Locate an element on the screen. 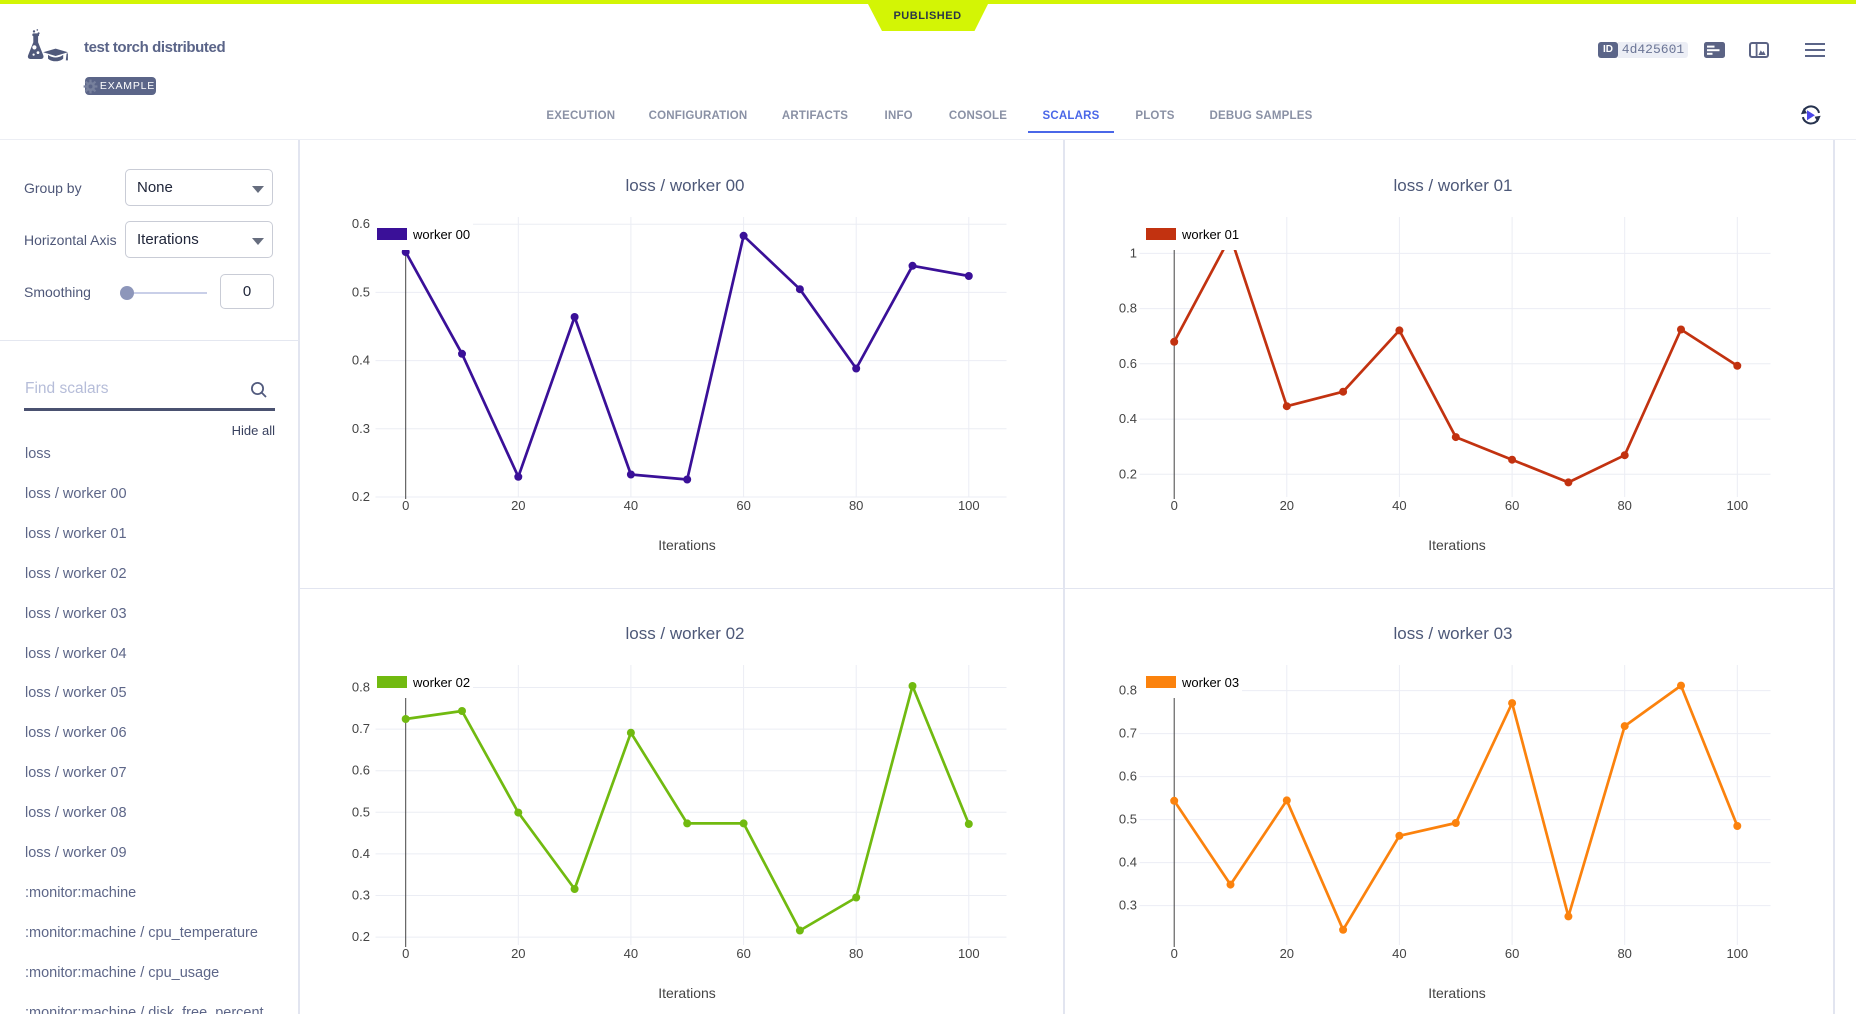  svg-text: worker 03 is located at coordinates (1210, 682).